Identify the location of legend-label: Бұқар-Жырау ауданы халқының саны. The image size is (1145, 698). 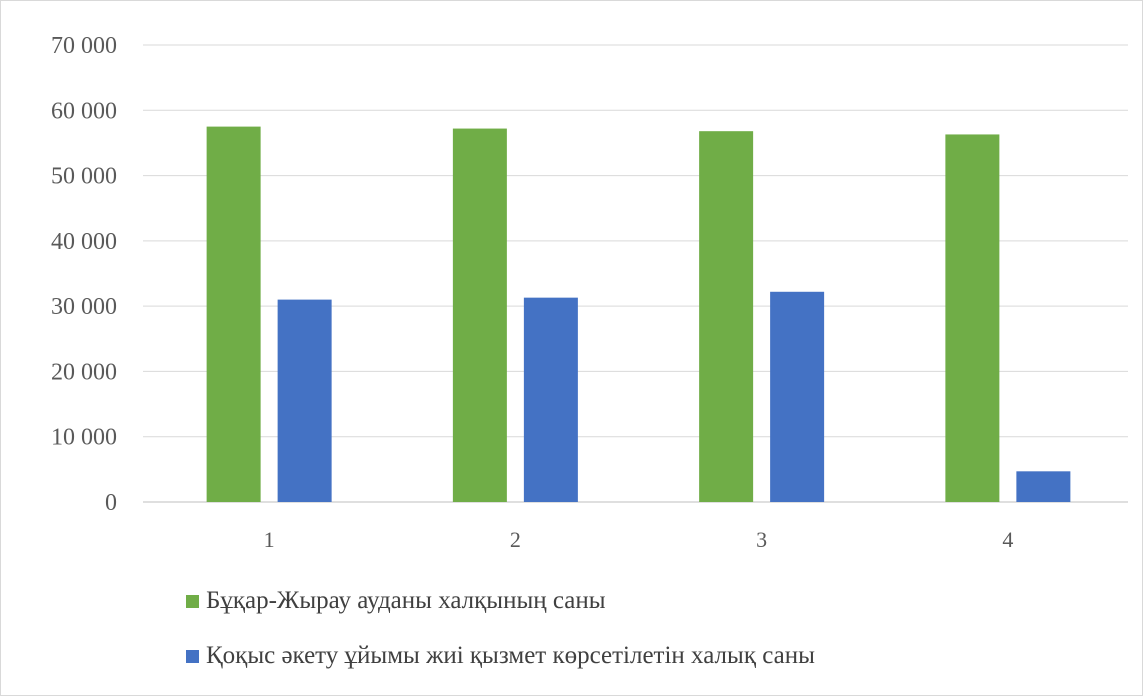
(406, 600).